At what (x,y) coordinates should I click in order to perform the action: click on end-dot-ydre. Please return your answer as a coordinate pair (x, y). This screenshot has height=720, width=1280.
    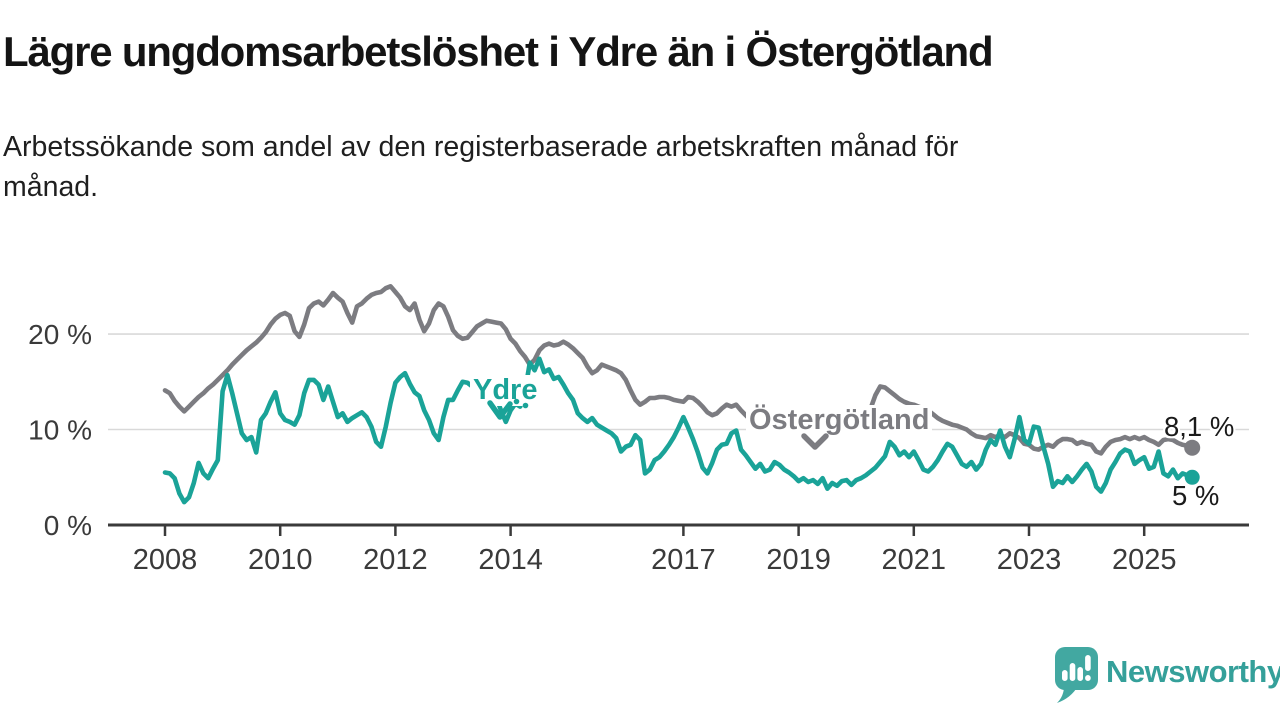
    Looking at the image, I should click on (1192, 477).